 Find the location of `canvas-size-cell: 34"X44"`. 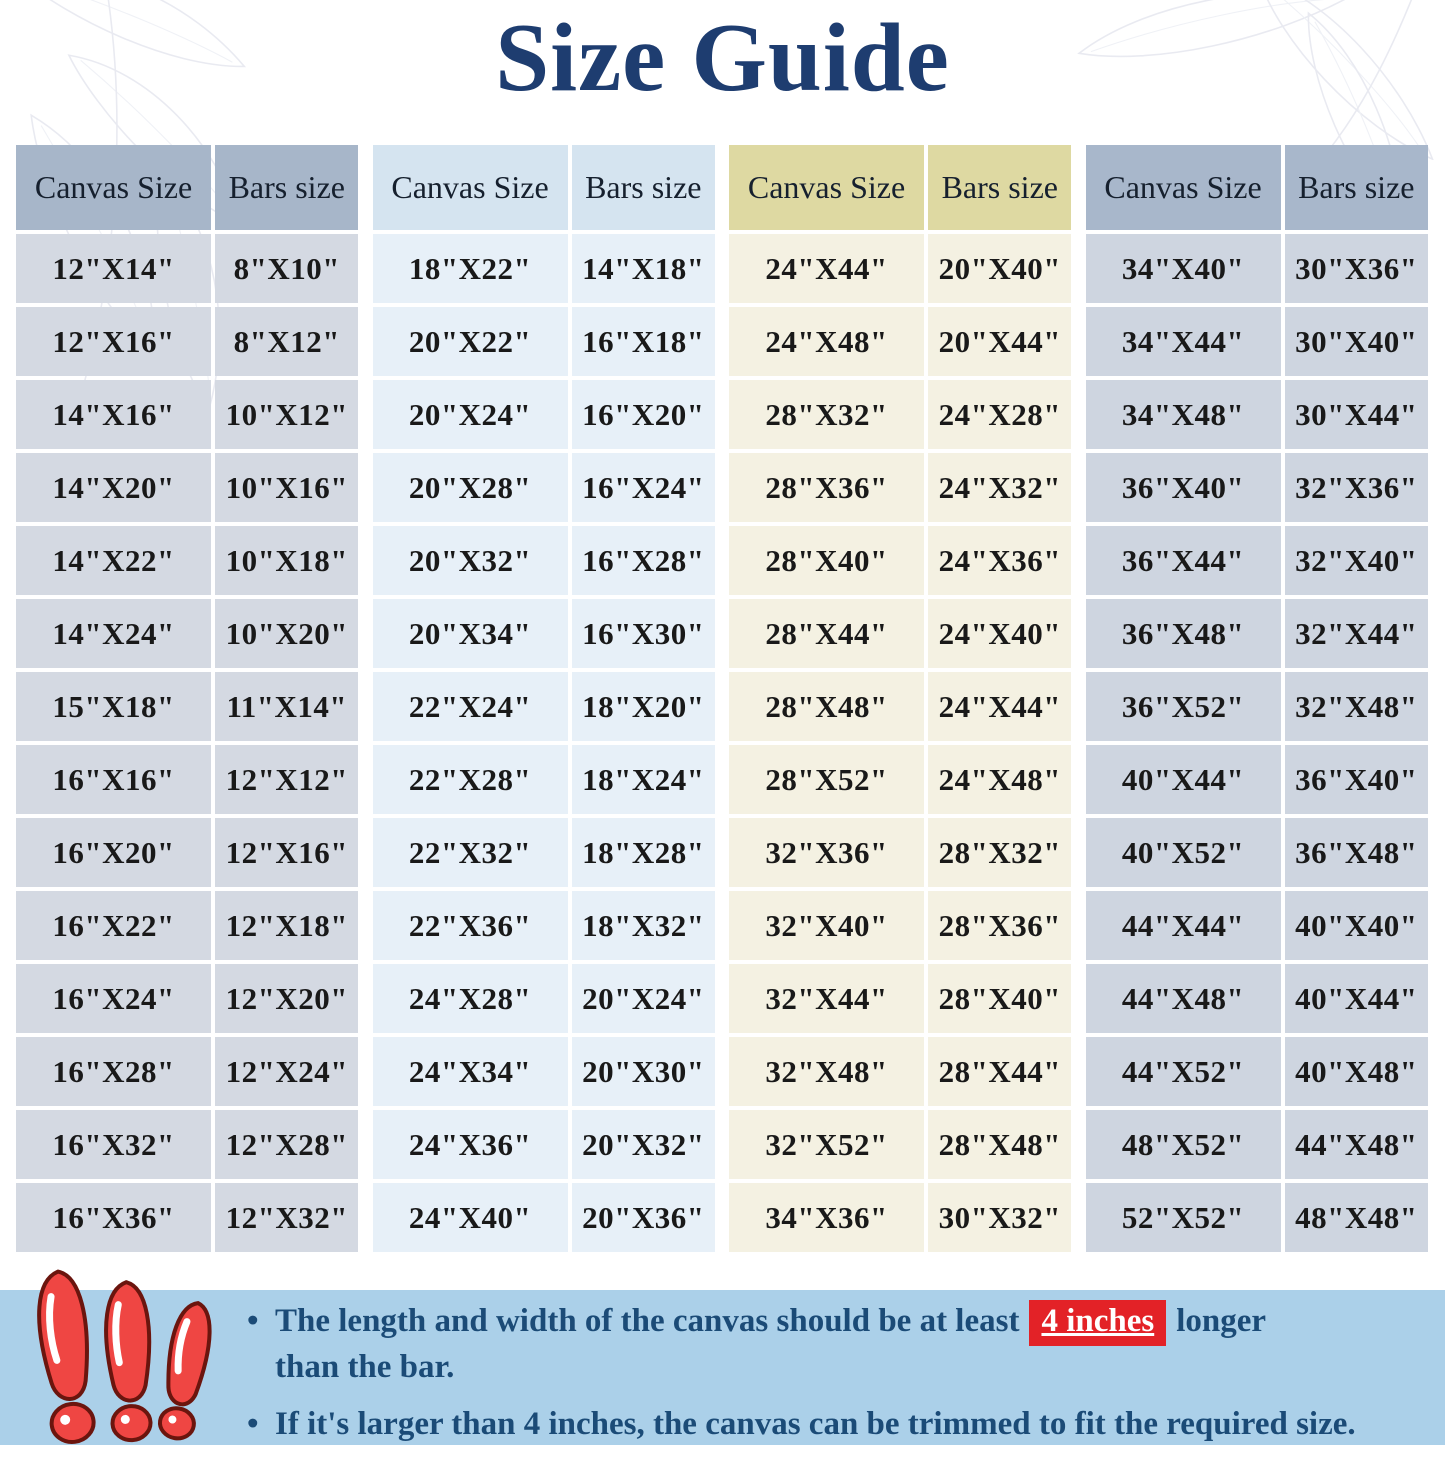

canvas-size-cell: 34"X44" is located at coordinates (1183, 341).